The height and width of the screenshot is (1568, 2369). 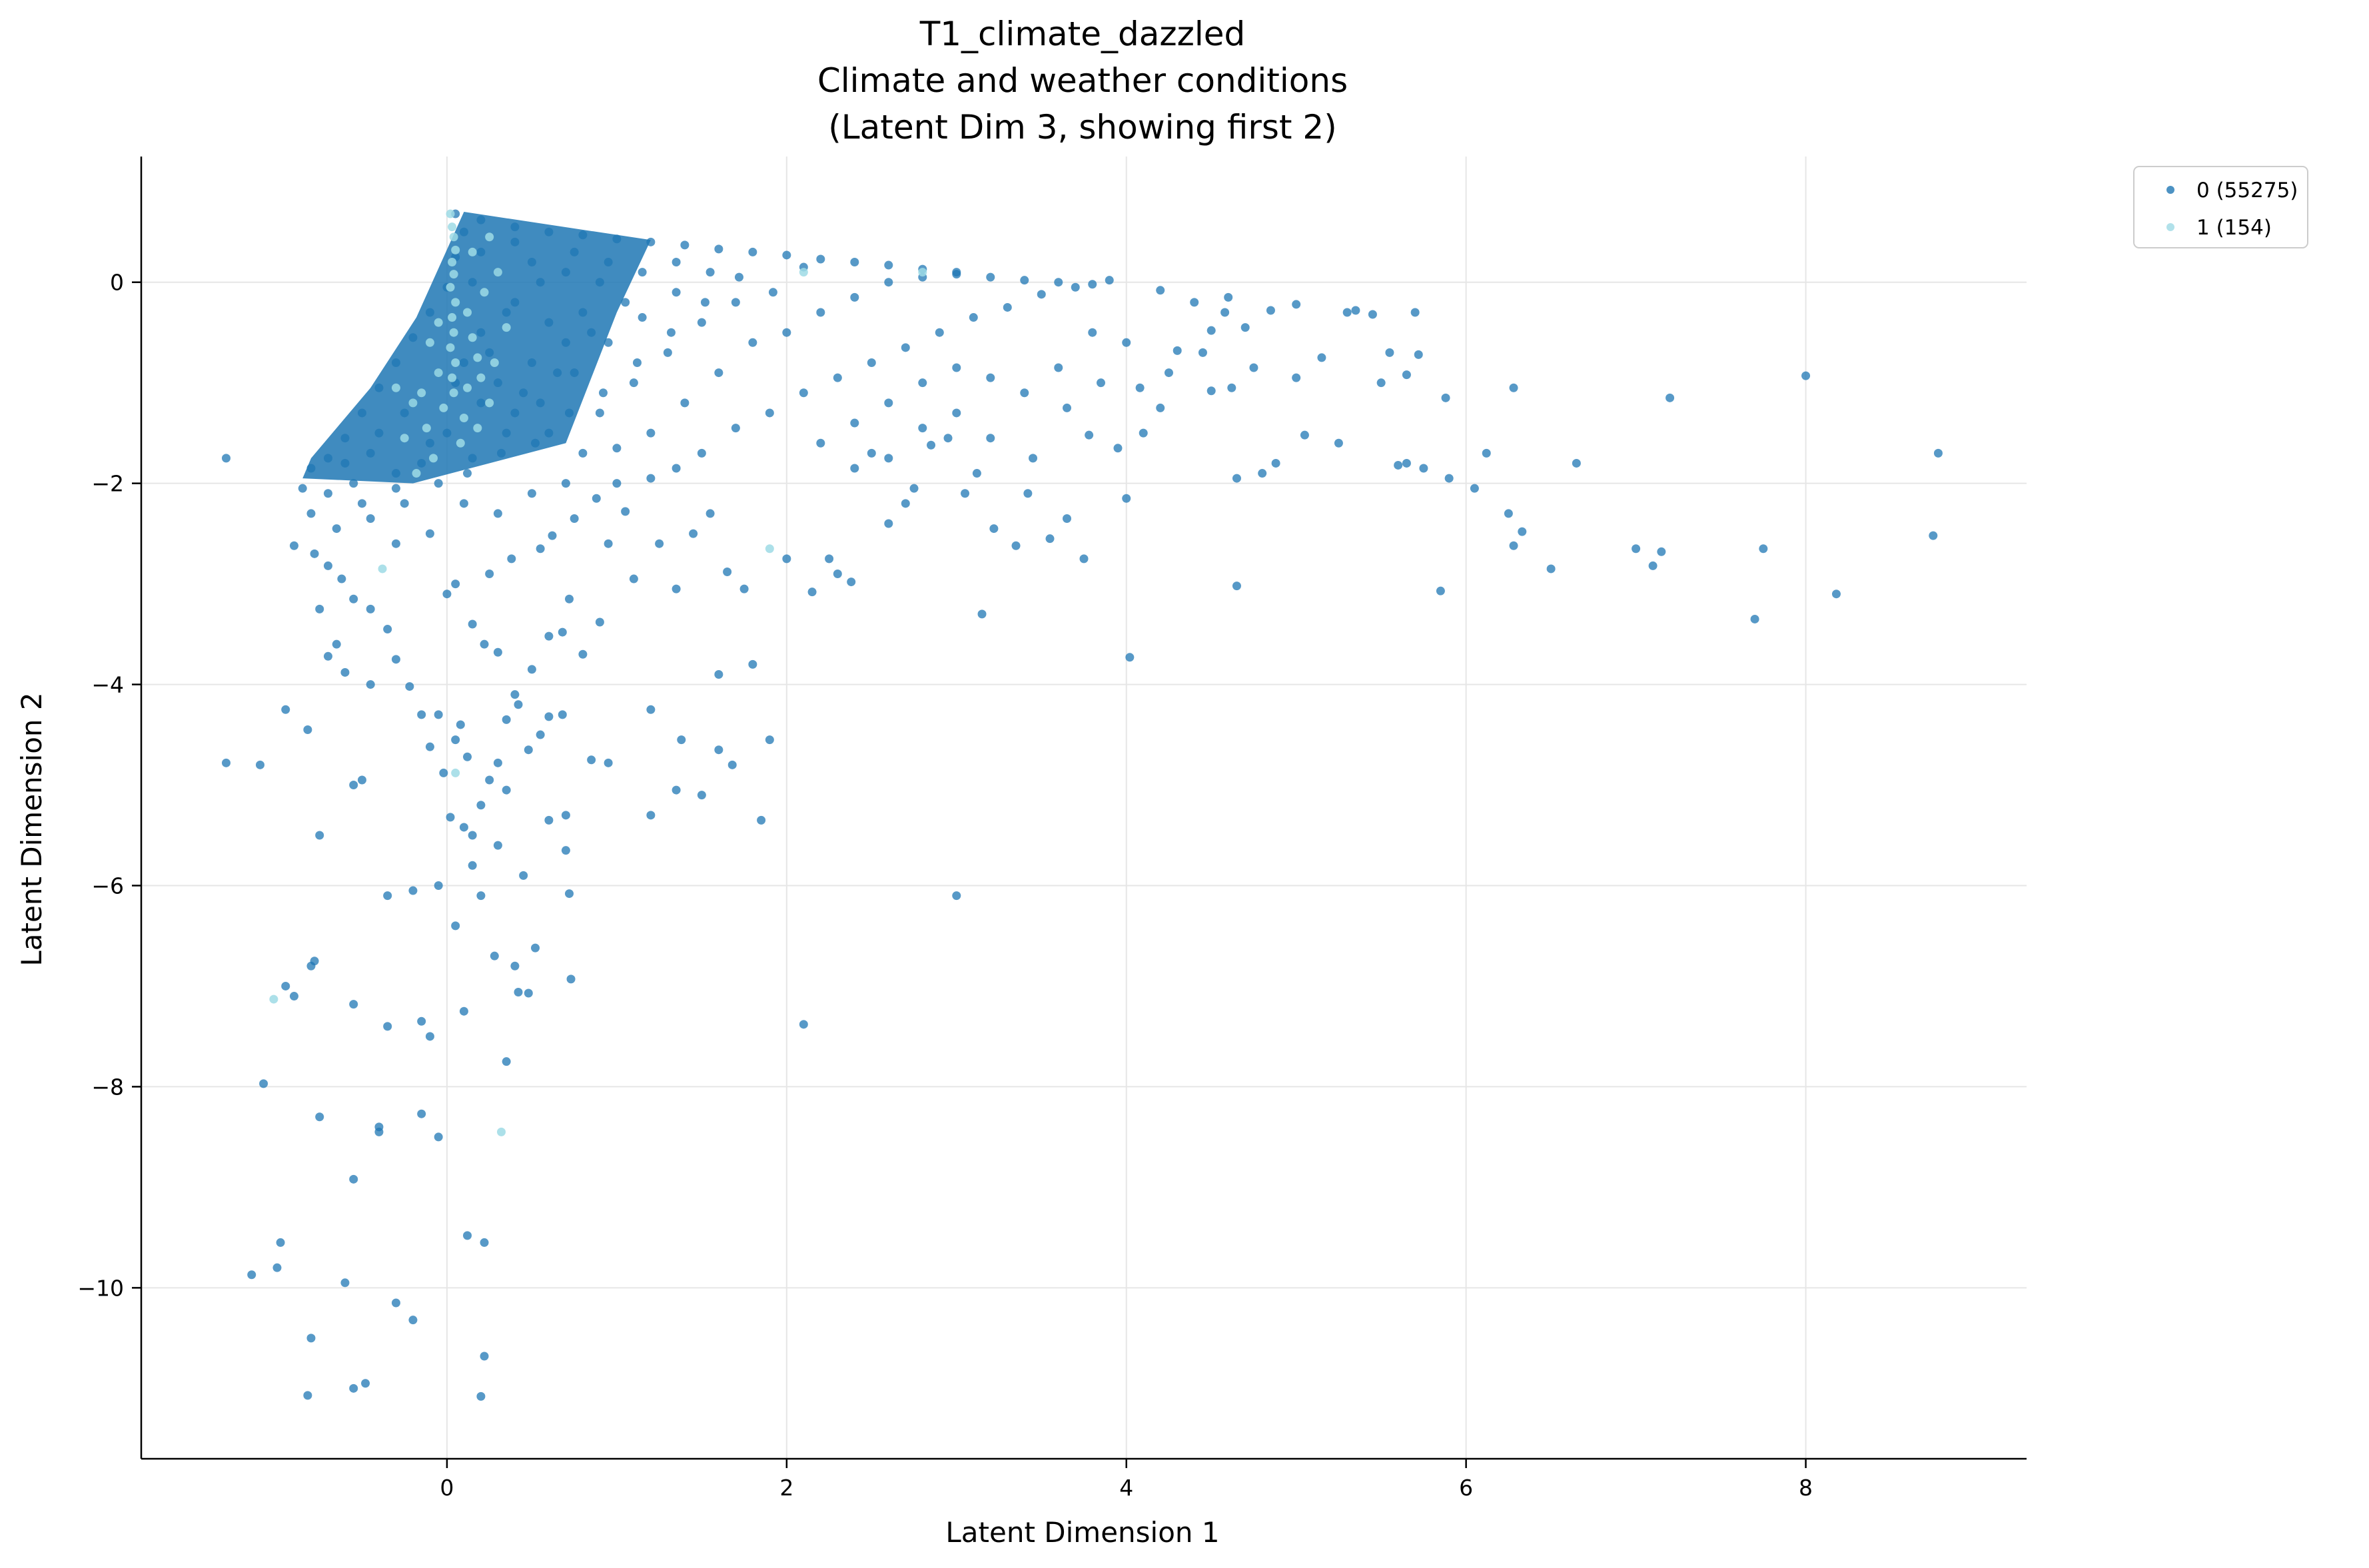 I want to click on x-tick-label: 6, so click(x=1466, y=1488).